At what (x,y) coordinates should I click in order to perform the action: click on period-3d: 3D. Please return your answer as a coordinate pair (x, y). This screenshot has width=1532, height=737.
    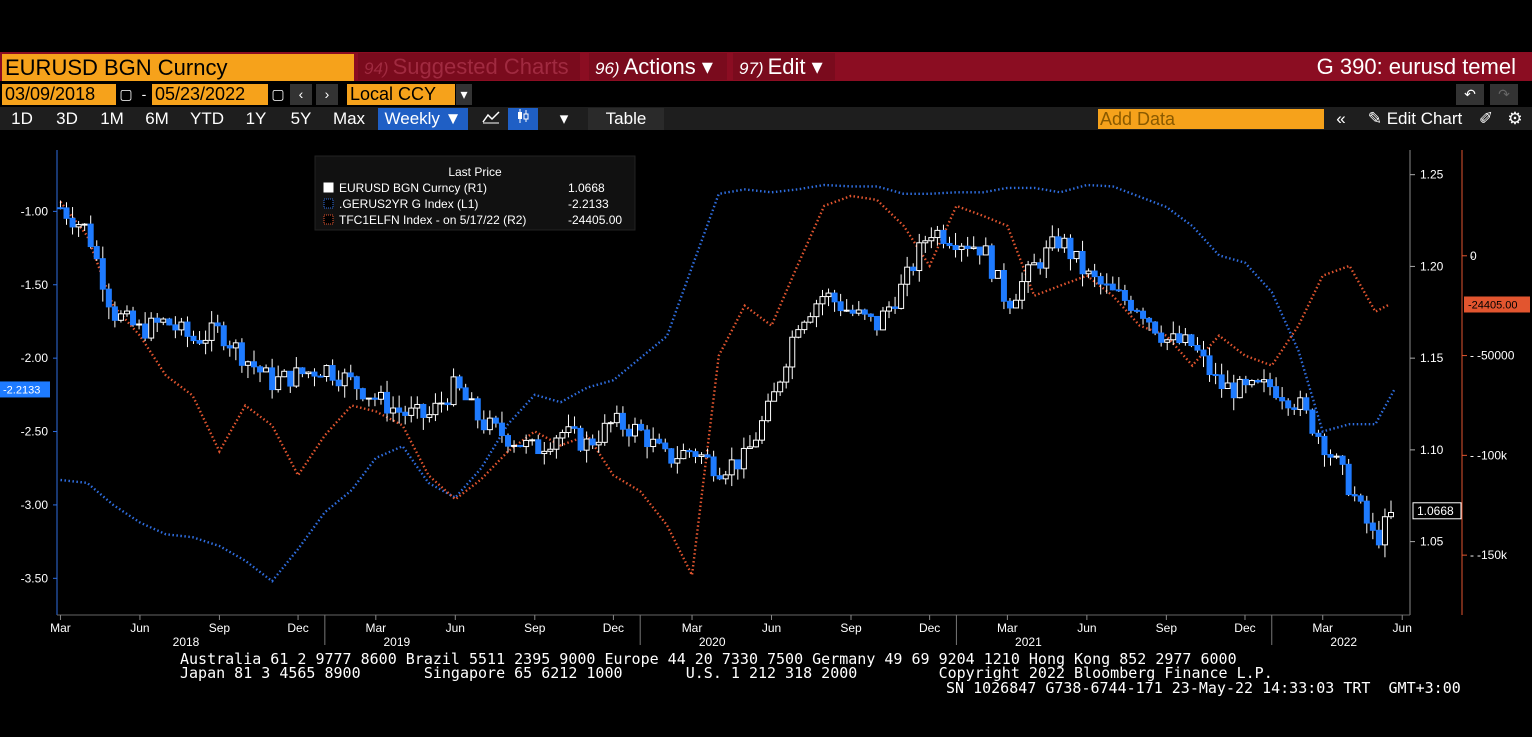
    Looking at the image, I should click on (67, 118).